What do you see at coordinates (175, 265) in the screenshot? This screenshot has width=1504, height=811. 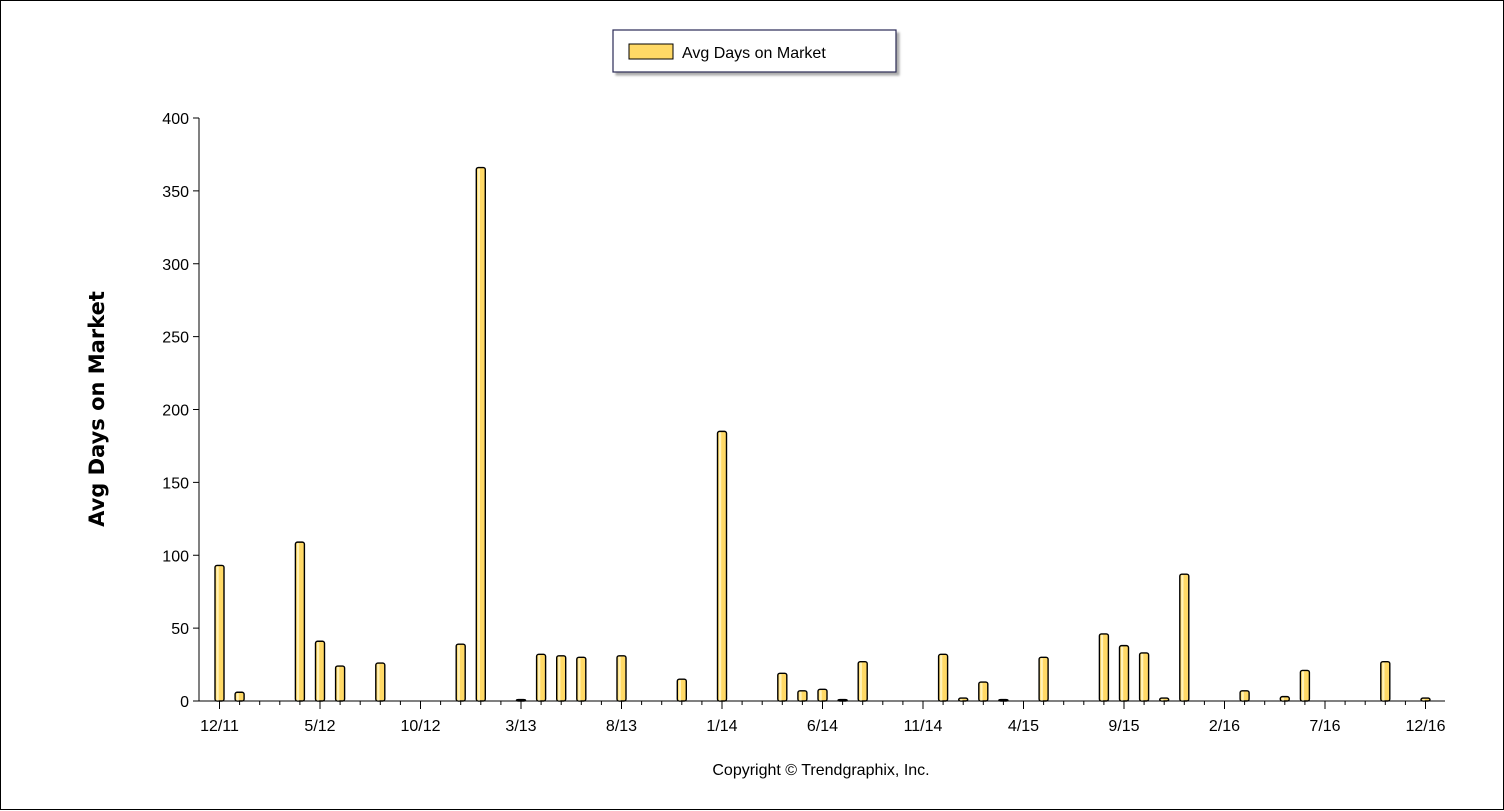 I see `y-tick-label: 300` at bounding box center [175, 265].